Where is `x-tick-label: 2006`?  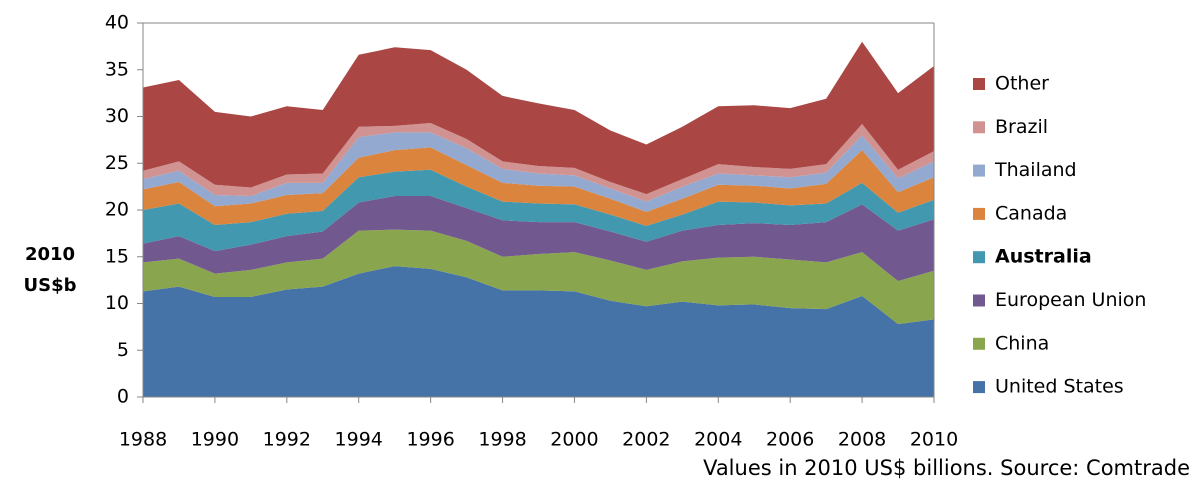
x-tick-label: 2006 is located at coordinates (790, 440).